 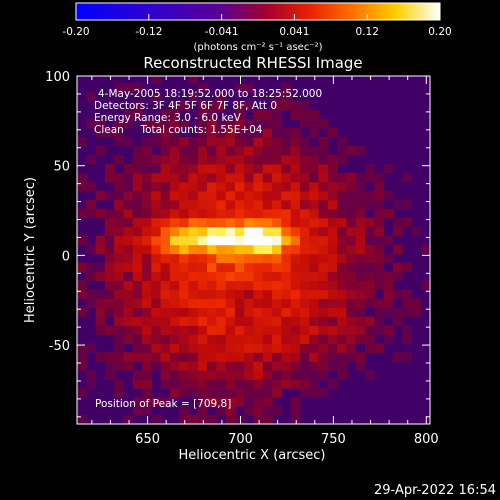 What do you see at coordinates (258, 11) in the screenshot?
I see `colorbar-frame` at bounding box center [258, 11].